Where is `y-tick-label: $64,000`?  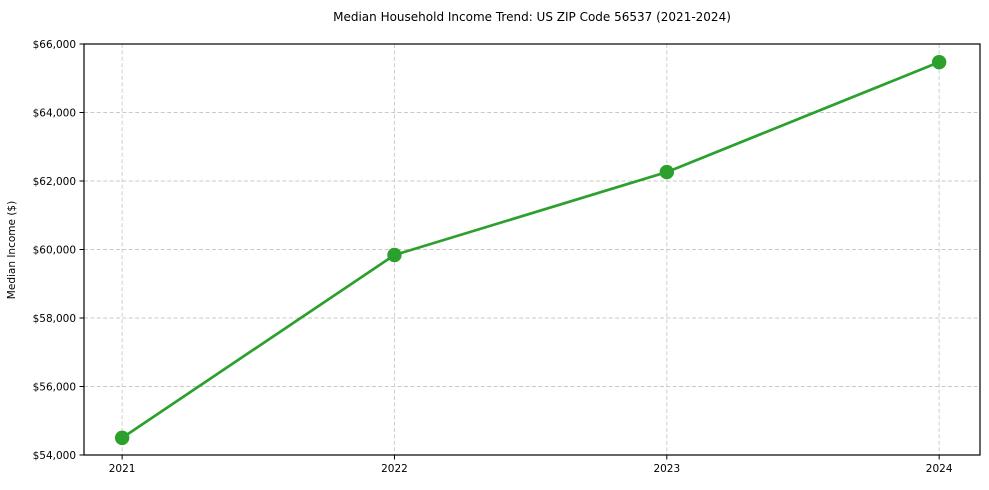
y-tick-label: $64,000 is located at coordinates (54, 113).